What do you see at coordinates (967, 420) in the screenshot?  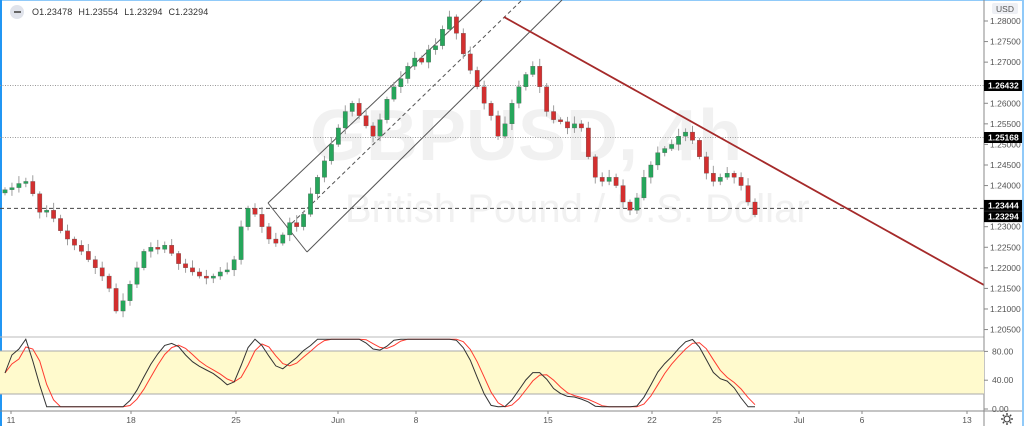 I see `time-tick-label: 13` at bounding box center [967, 420].